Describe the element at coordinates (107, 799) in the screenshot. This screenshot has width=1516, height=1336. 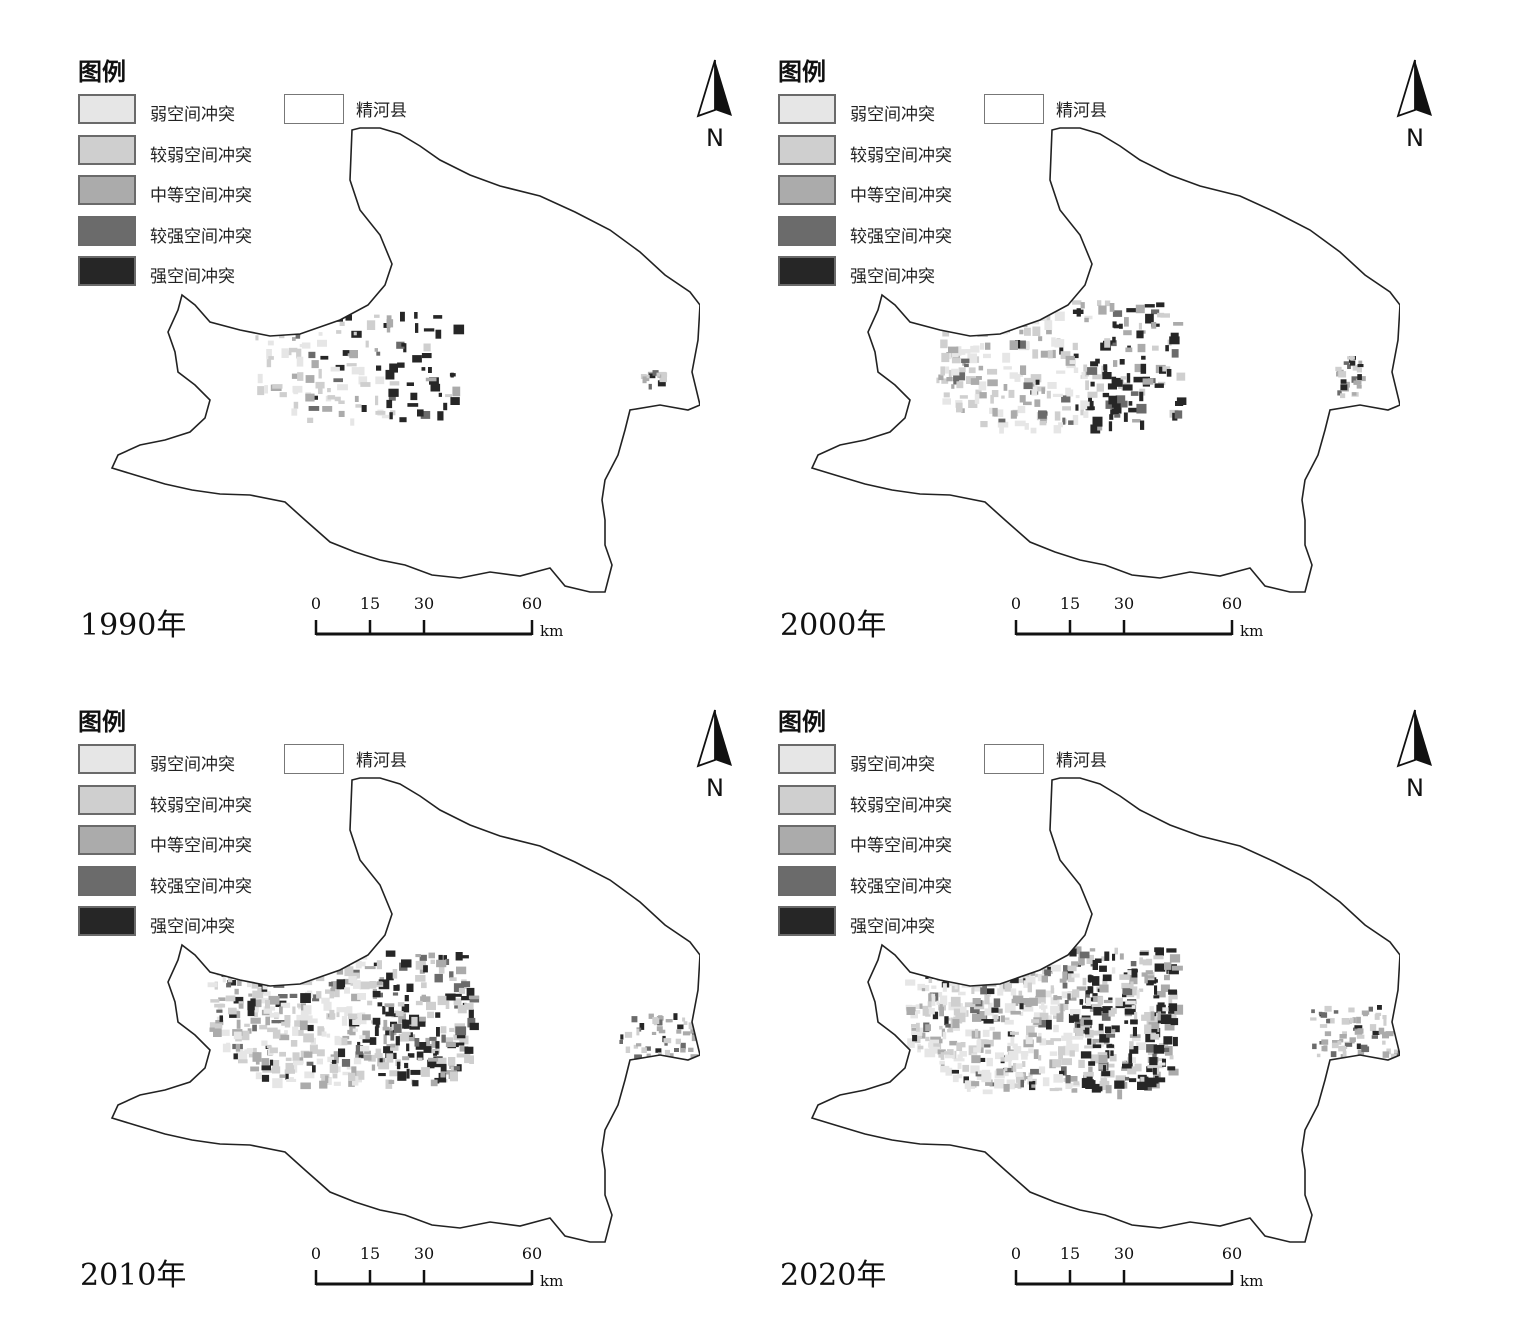
I see `legend-swatch` at that location.